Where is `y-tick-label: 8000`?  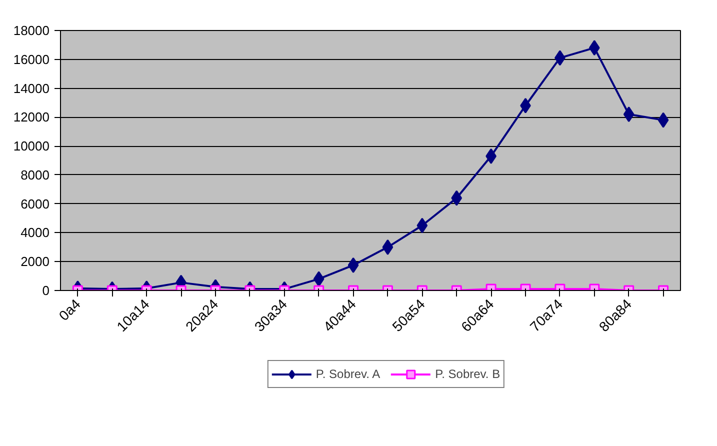 y-tick-label: 8000 is located at coordinates (35, 174).